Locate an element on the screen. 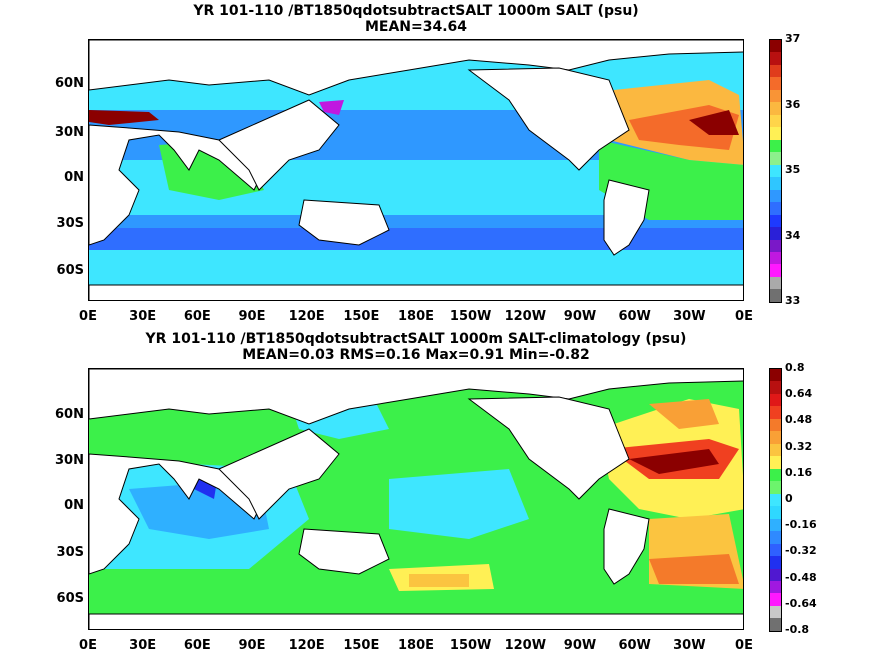 The width and height of the screenshot is (875, 656). colorbar-label: 36 is located at coordinates (793, 104).